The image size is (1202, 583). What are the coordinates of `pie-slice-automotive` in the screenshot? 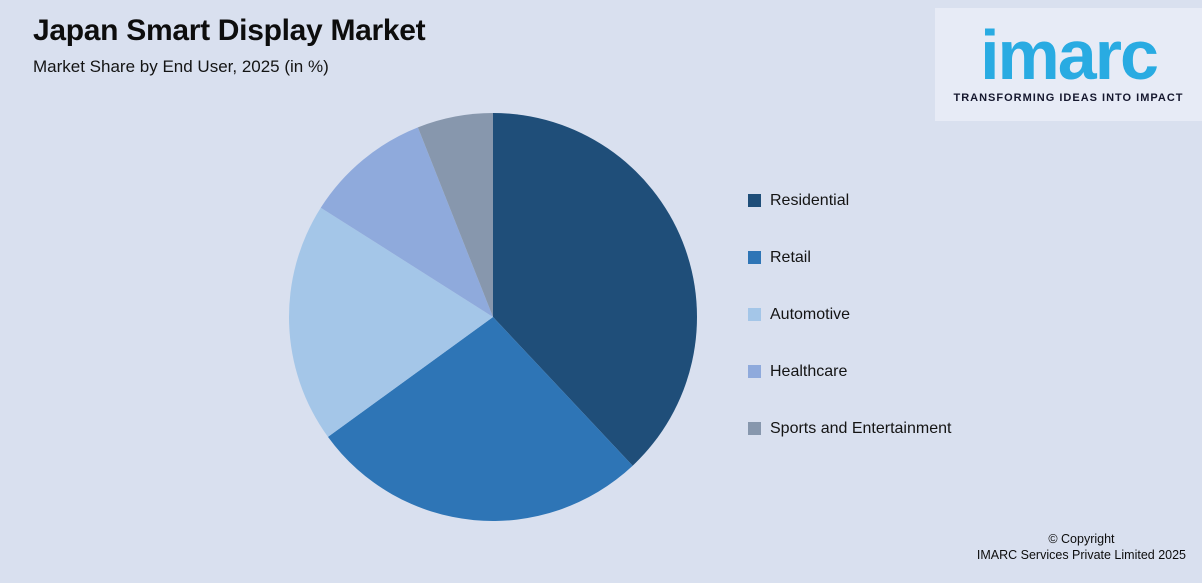 It's located at (391, 322).